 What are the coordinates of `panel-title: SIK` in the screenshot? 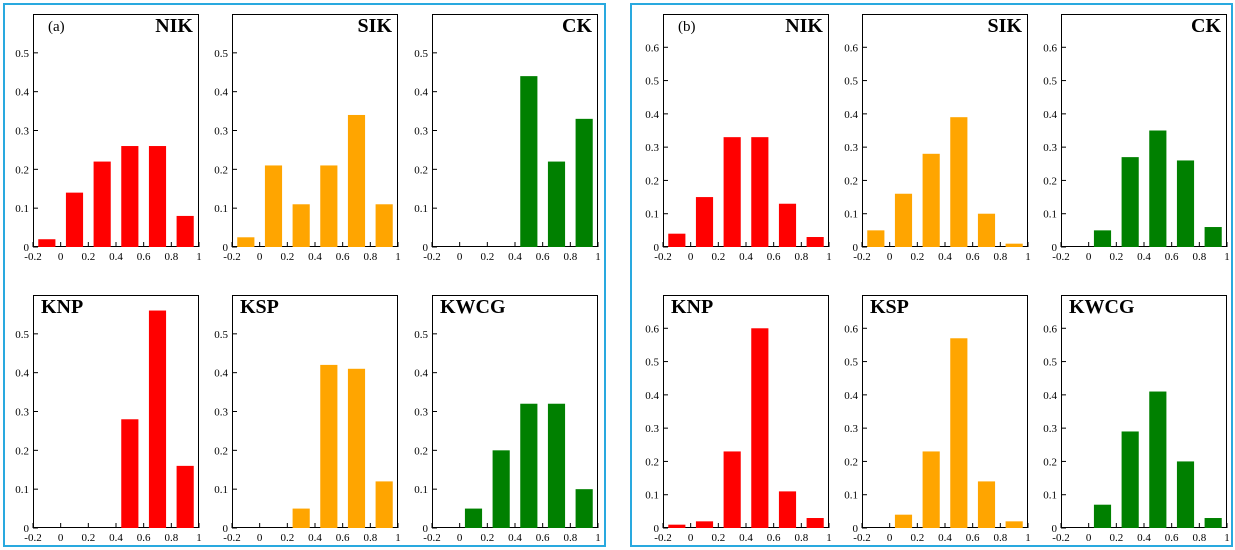 It's located at (375, 26).